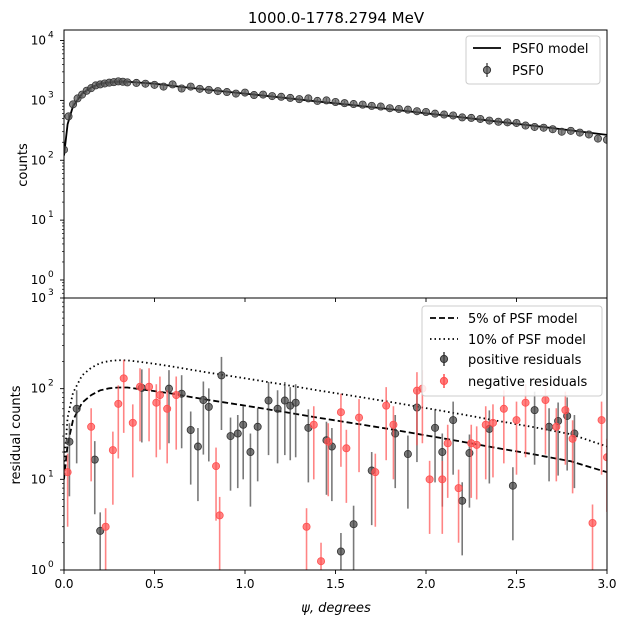 This screenshot has width=628, height=630. I want to click on bottom-x-tick-label: 3.0, so click(606, 584).